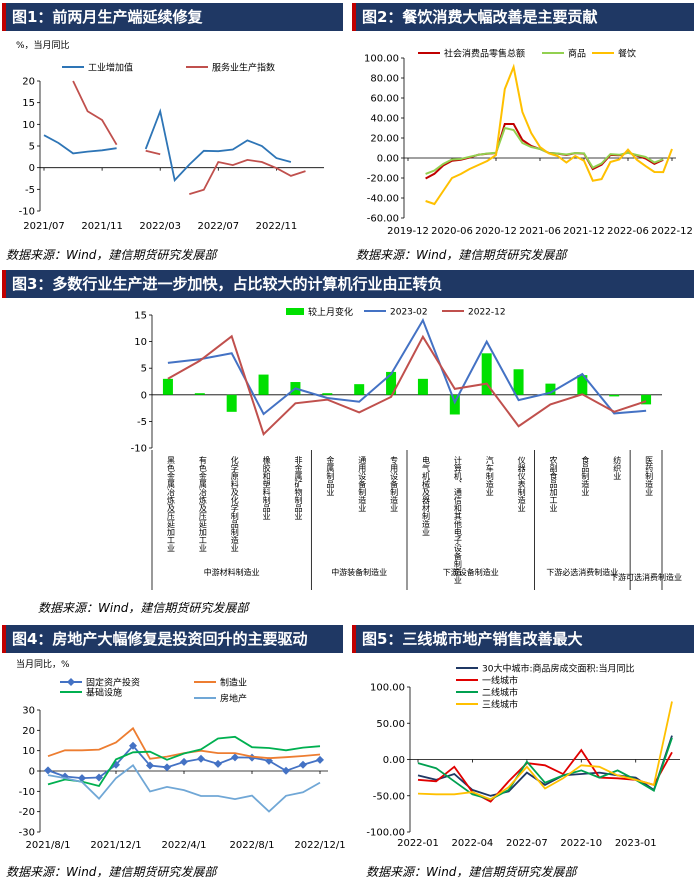 This screenshot has height=884, width=696. What do you see at coordinates (473, 843) in the screenshot?
I see `x-tick-label: 2022-04` at bounding box center [473, 843].